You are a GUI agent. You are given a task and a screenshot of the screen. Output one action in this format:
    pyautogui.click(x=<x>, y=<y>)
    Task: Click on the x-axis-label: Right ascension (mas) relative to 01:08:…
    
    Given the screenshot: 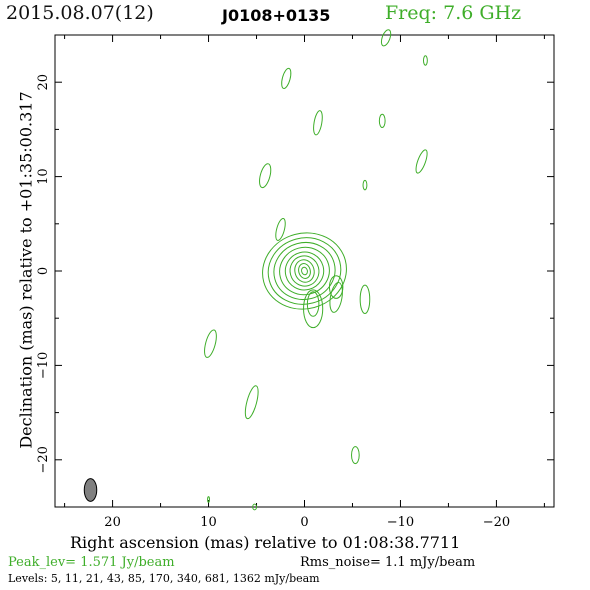 What is the action you would take?
    pyautogui.click(x=265, y=542)
    